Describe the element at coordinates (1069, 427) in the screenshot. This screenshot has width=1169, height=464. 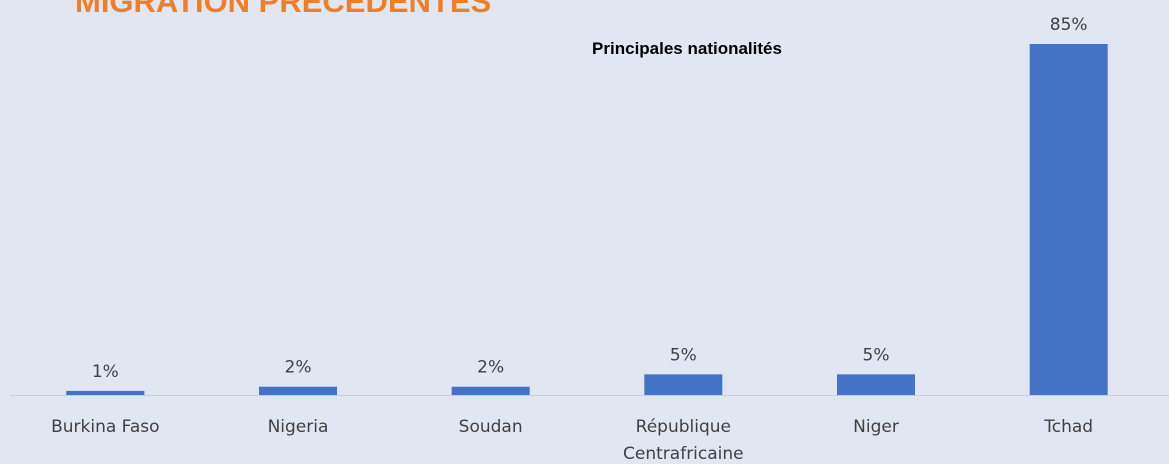
I see `x-tick-label: Tchad` at that location.